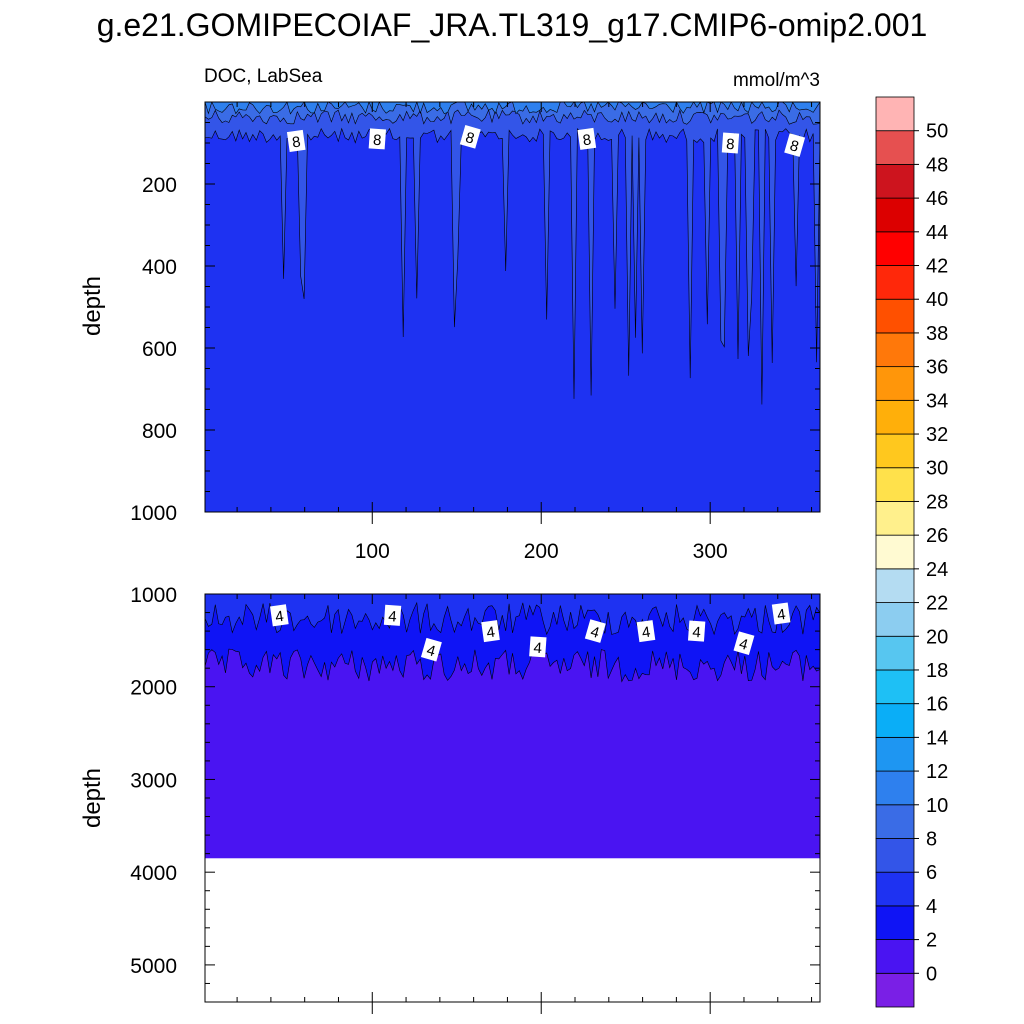 Image resolution: width=1024 pixels, height=1024 pixels. What do you see at coordinates (159, 185) in the screenshot?
I see `y-tick-label: 200` at bounding box center [159, 185].